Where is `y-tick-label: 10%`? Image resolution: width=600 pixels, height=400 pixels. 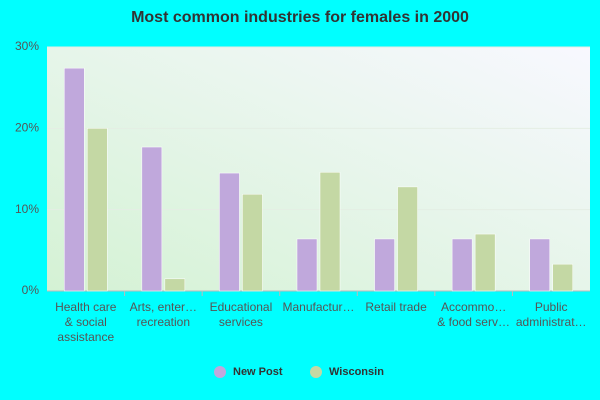 y-tick-label: 10% is located at coordinates (27, 209).